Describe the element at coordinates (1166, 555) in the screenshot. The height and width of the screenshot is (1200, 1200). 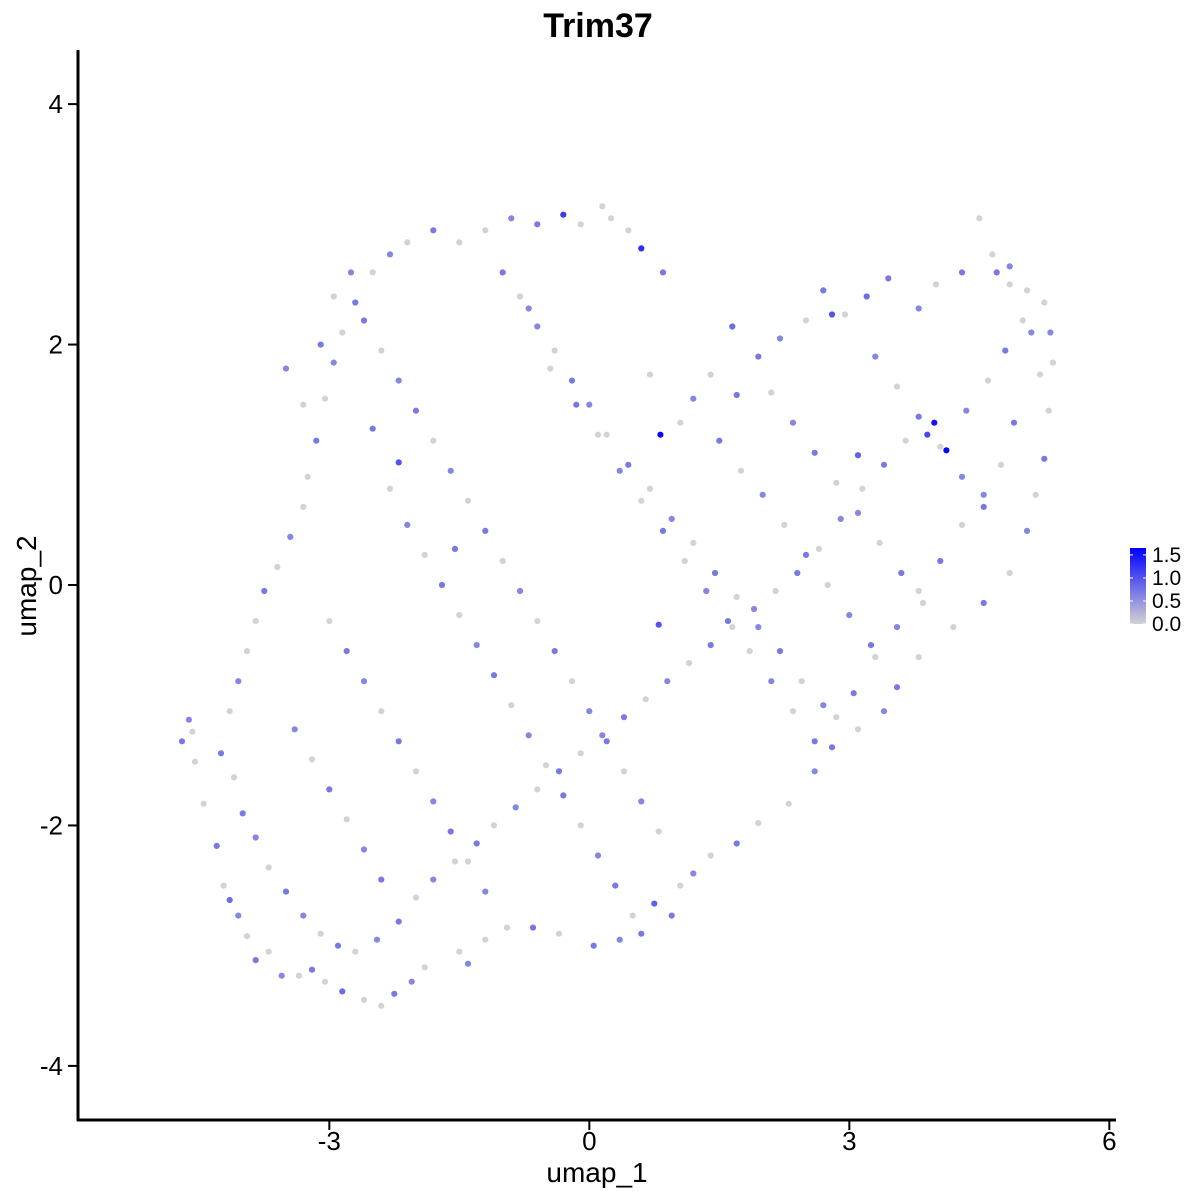
I see `colorbar-tick-label: 1.5` at that location.